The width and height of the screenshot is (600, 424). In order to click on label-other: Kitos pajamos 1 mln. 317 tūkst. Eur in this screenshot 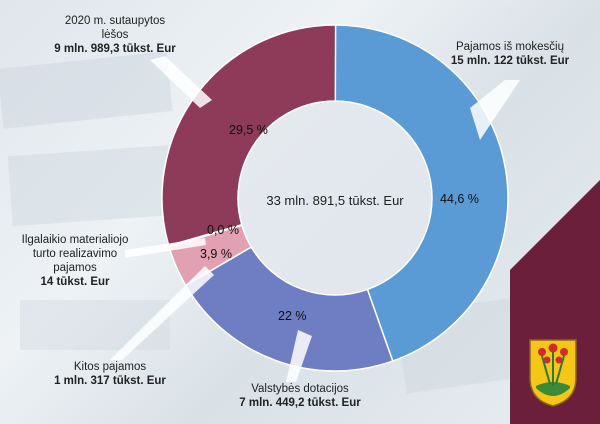, I will do `click(110, 374)`.